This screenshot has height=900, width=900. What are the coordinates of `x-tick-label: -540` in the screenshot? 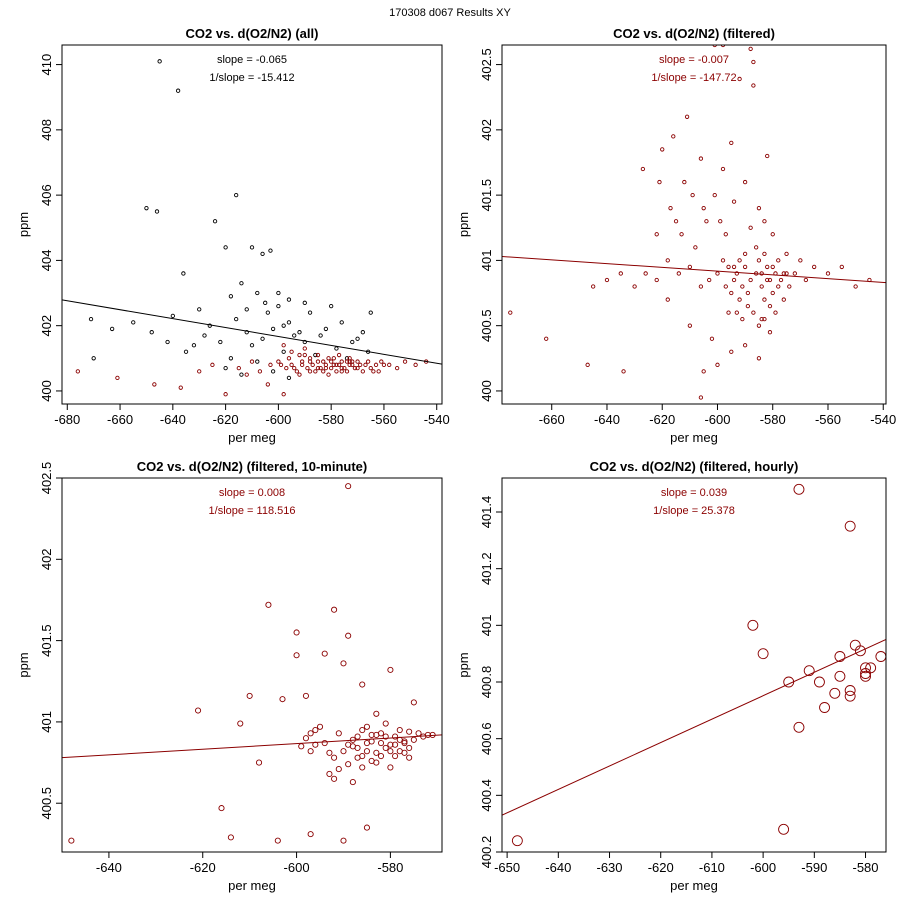 It's located at (437, 419).